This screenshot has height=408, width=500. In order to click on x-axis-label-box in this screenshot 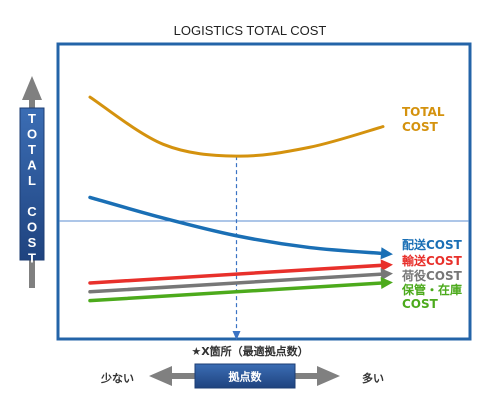, I will do `click(245, 376)`.